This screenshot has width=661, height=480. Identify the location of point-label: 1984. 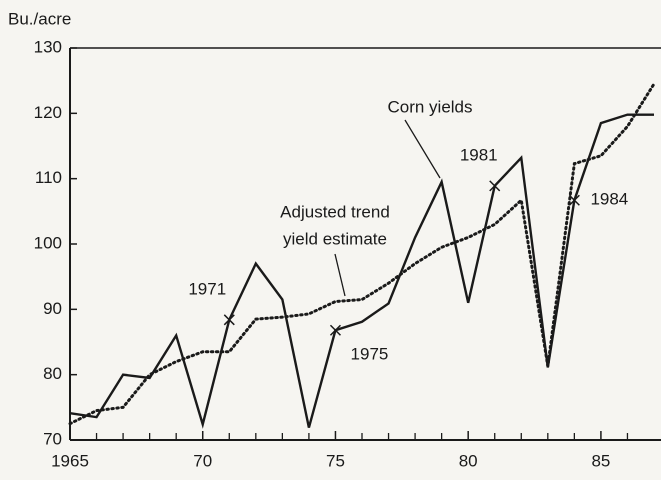
(609, 199).